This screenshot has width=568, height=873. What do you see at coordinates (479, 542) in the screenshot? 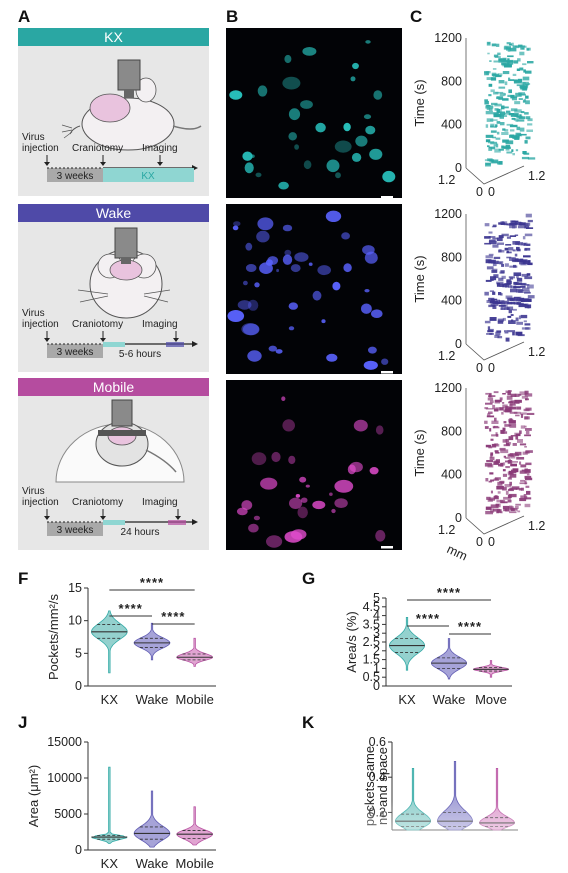
I see `tick-label-x: 0` at bounding box center [479, 542].